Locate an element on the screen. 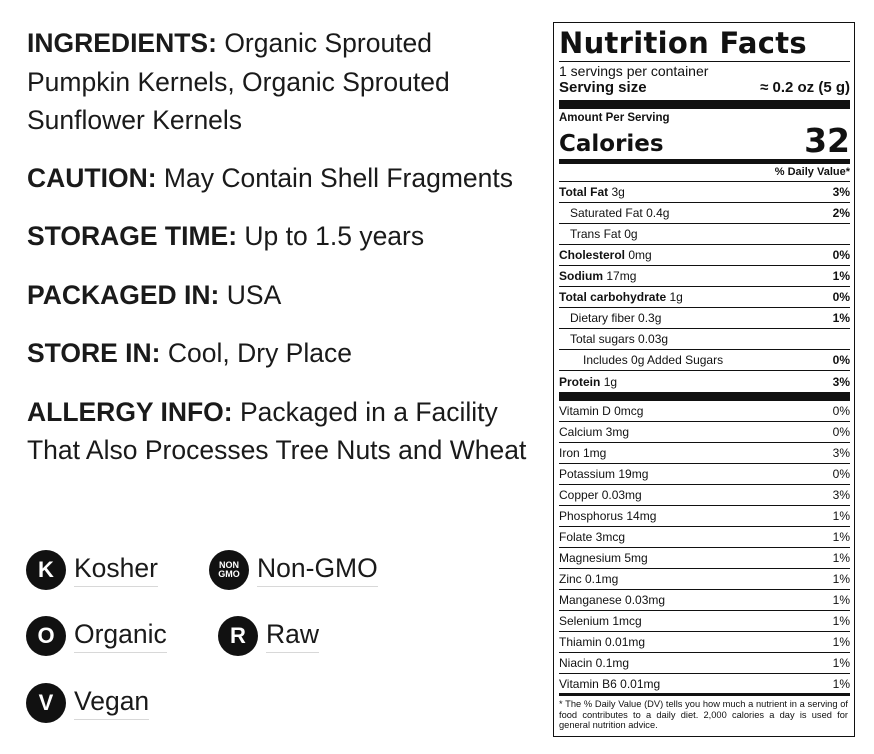  vitamin-row: Magnesium 5mg 1% is located at coordinates (704, 558).